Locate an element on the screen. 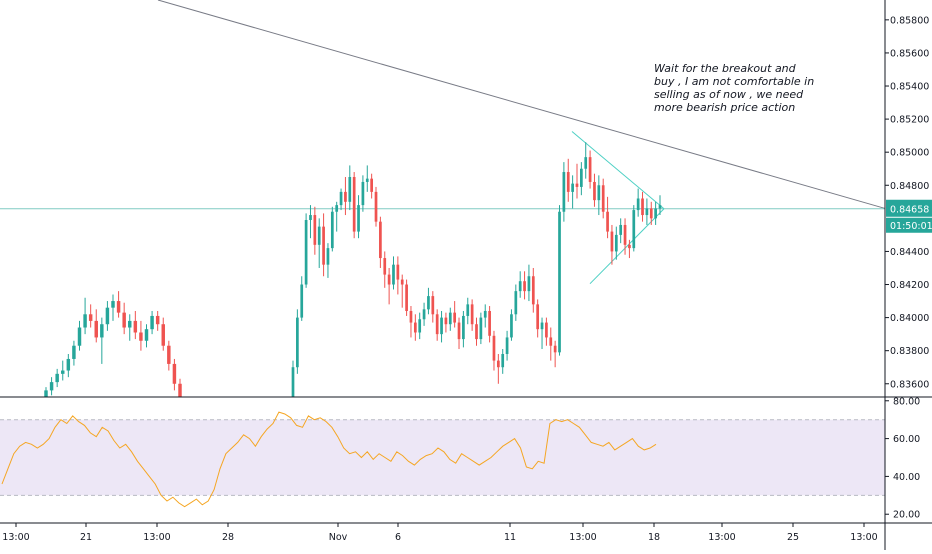 This screenshot has height=554, width=932. annotation-line: more bearish price action is located at coordinates (725, 107).